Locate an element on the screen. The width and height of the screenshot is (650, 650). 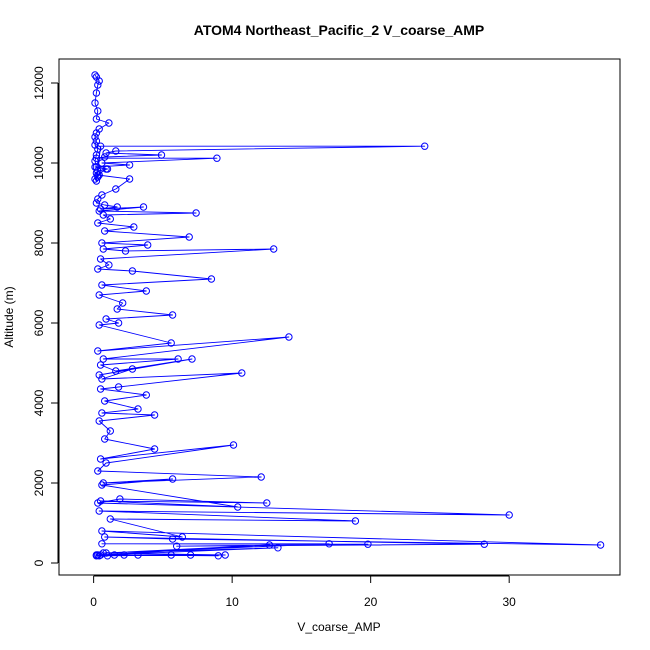
y-tick-label: 4000 is located at coordinates (39, 402).